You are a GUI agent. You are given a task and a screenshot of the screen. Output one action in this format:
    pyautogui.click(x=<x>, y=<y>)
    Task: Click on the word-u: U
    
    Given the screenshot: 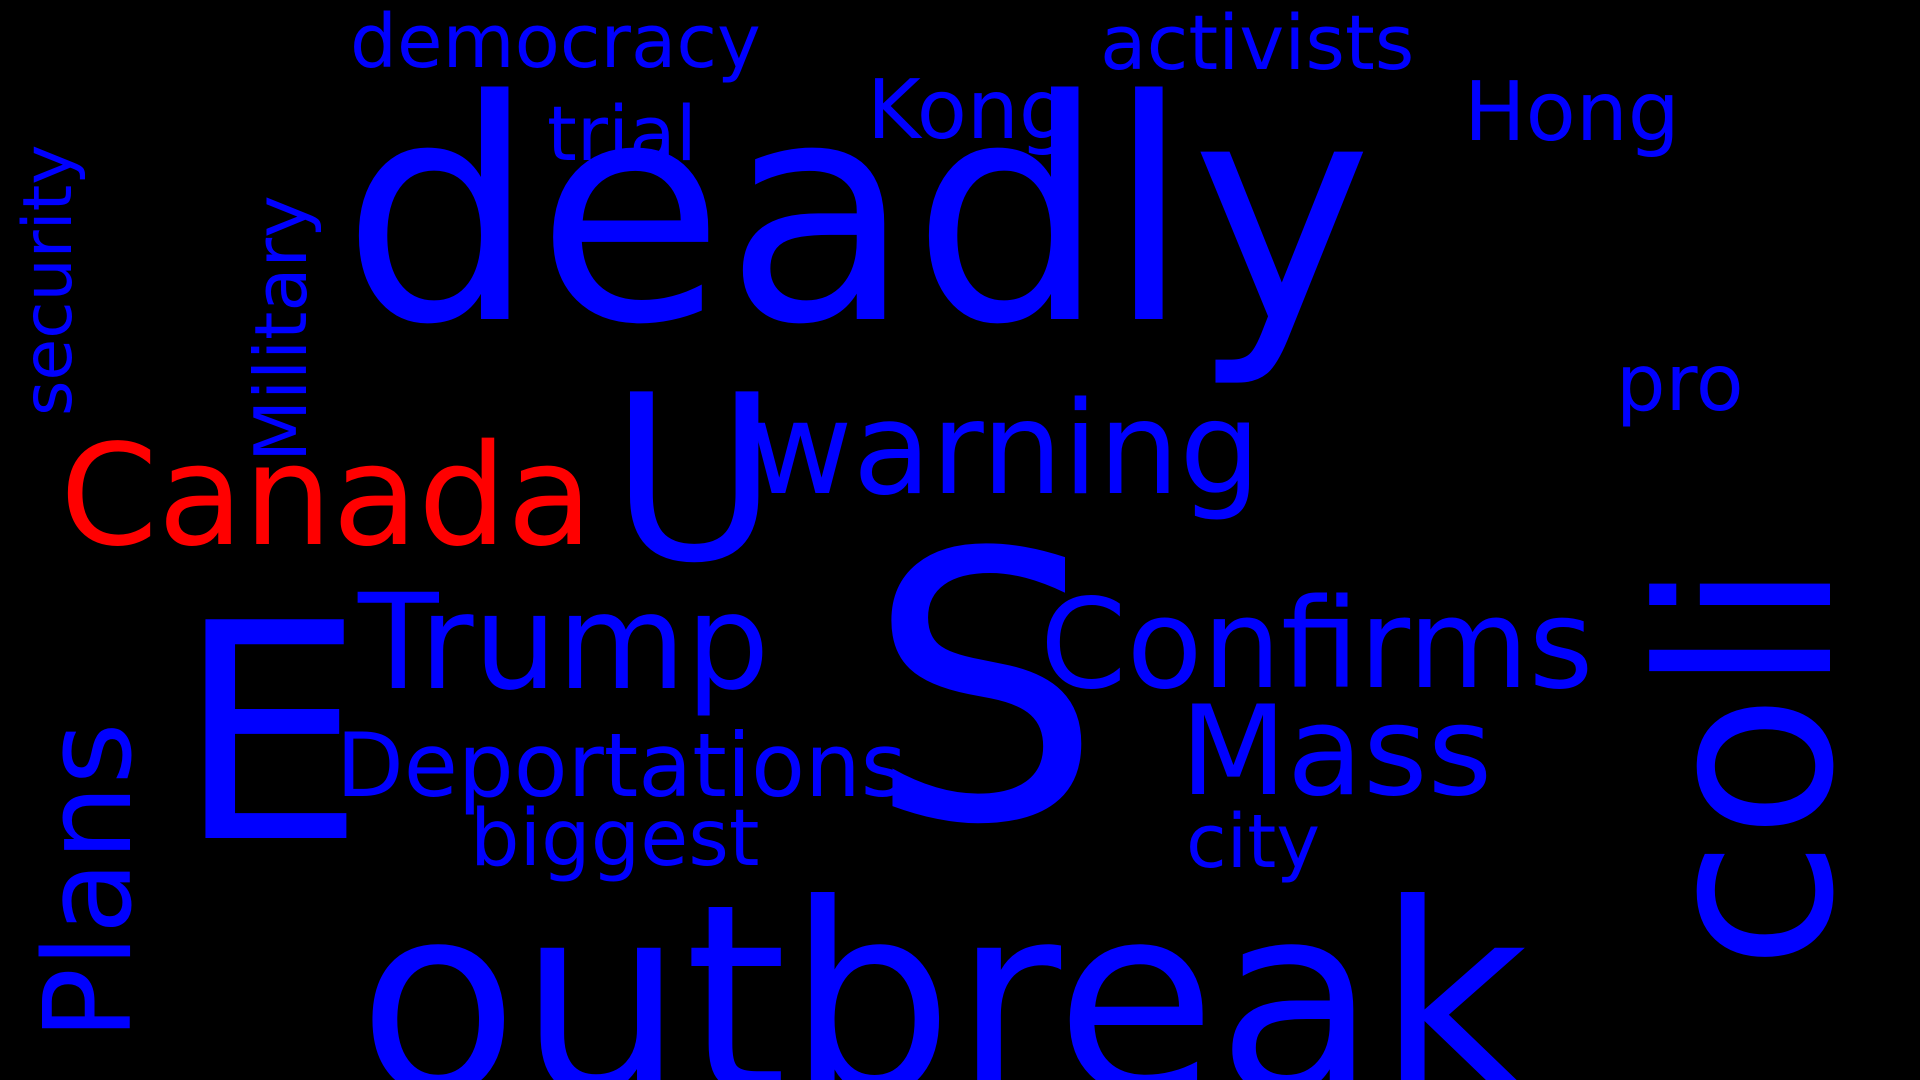 What is the action you would take?
    pyautogui.click(x=694, y=480)
    